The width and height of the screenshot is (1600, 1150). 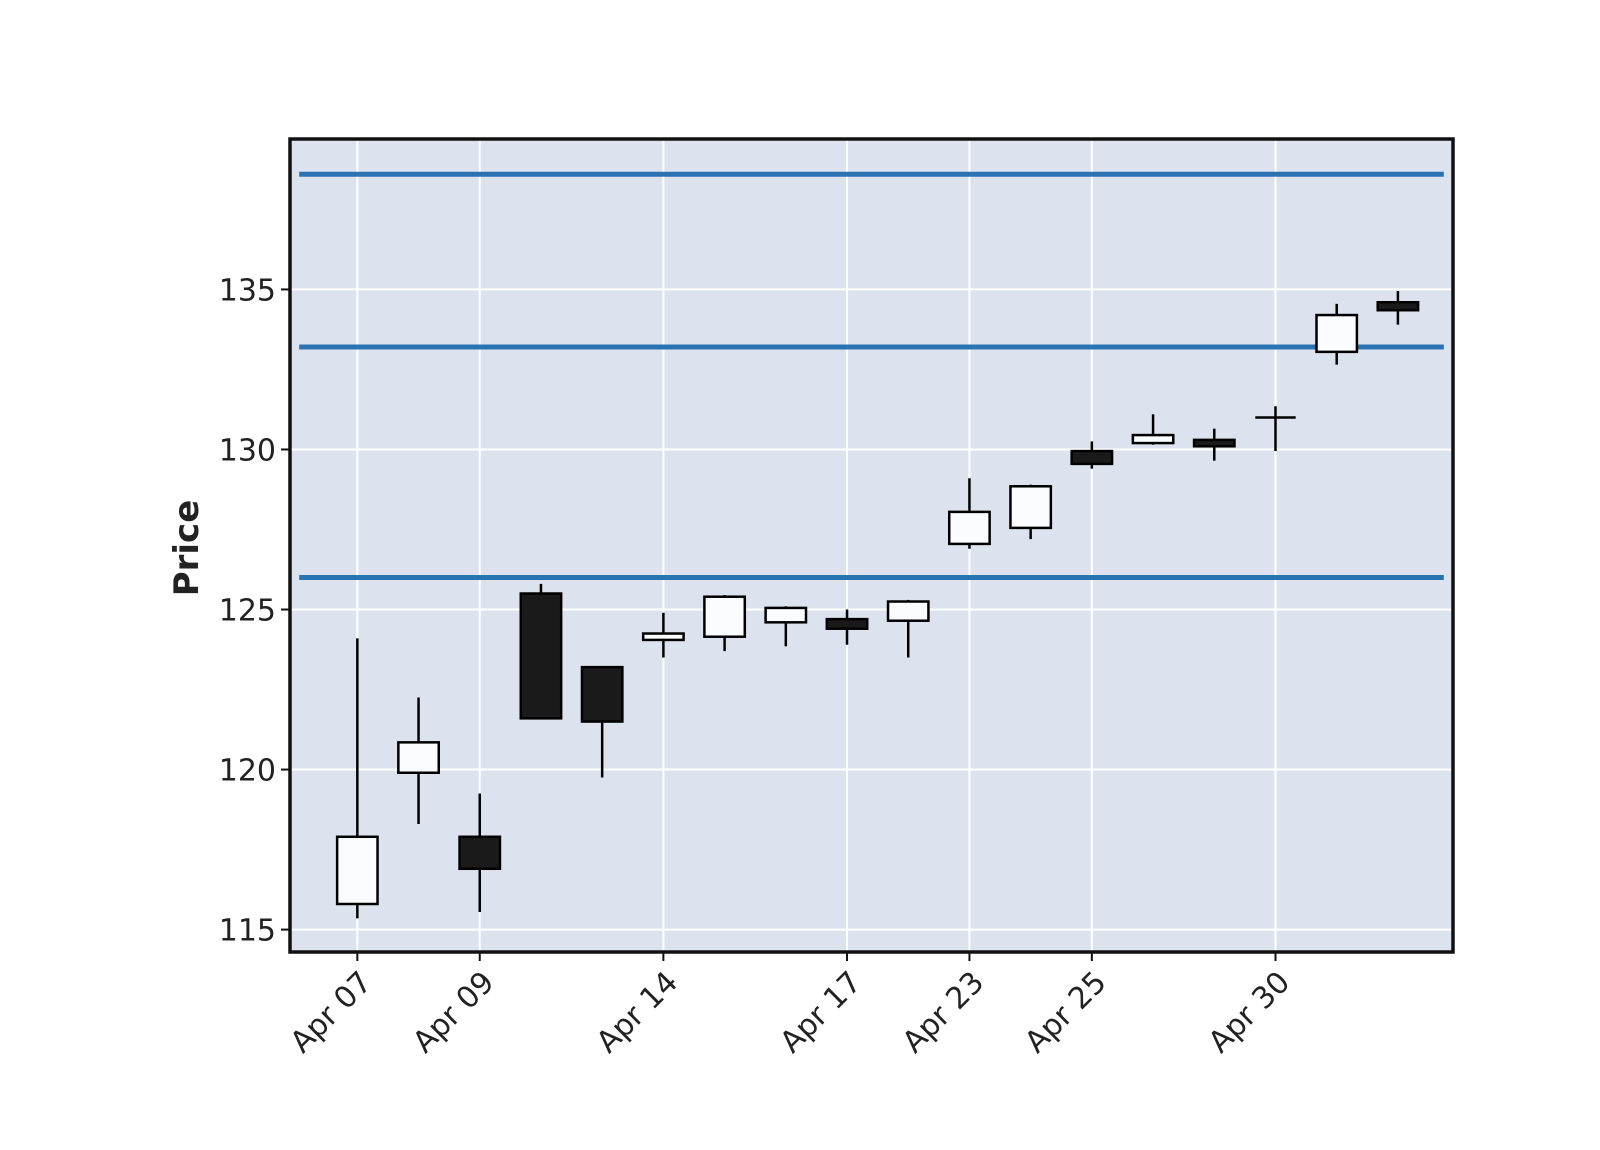 I want to click on y-tick-label: 135, so click(x=247, y=290).